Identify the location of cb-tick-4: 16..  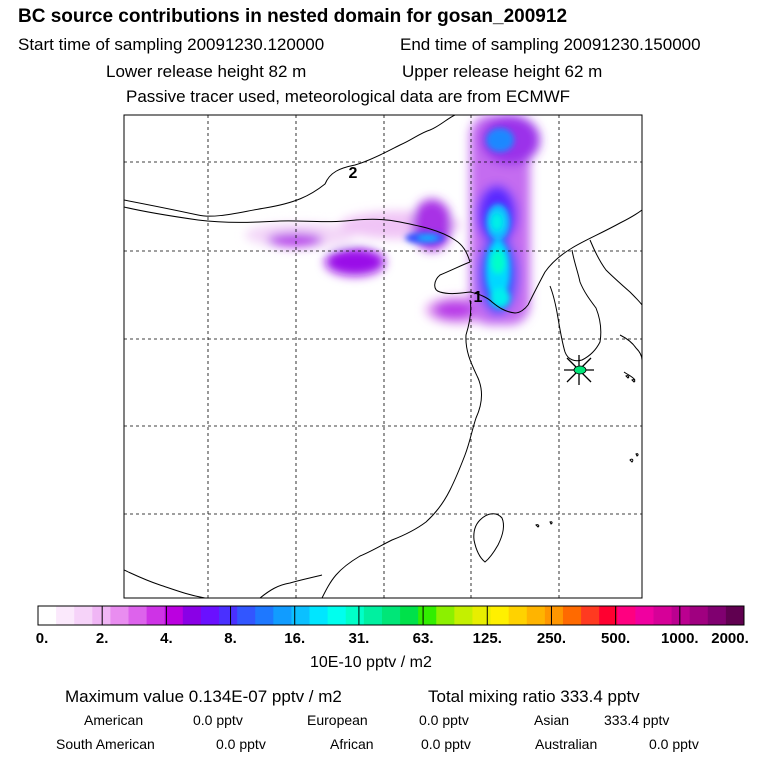
(295, 638).